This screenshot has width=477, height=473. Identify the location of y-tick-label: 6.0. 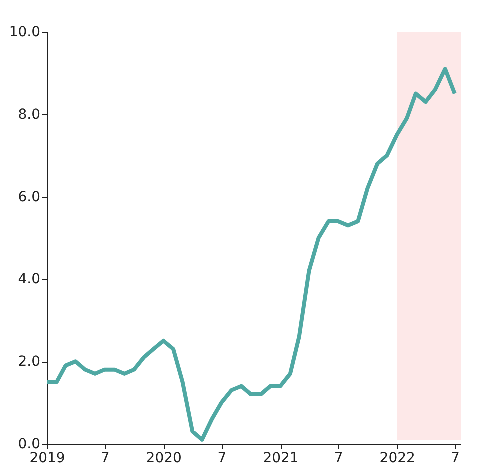
(29, 197).